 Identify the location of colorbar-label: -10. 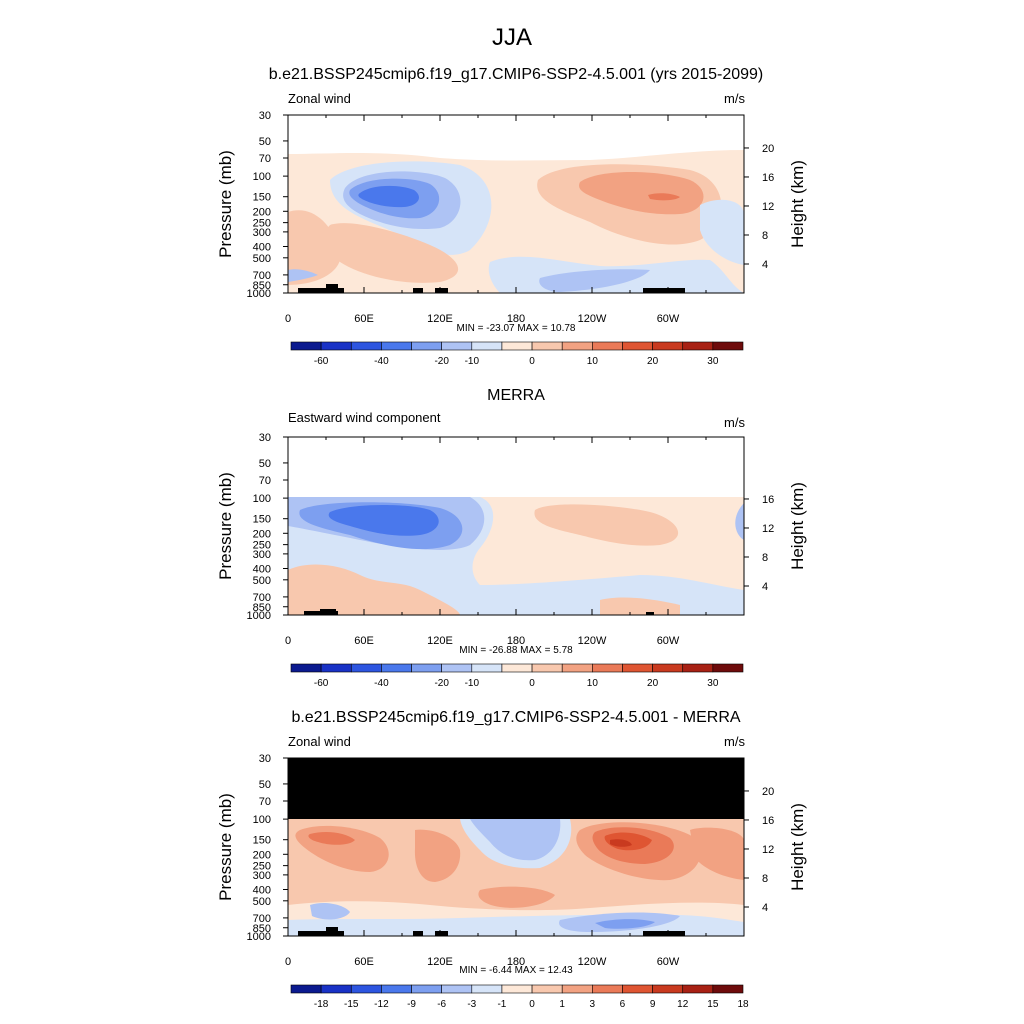
(472, 361).